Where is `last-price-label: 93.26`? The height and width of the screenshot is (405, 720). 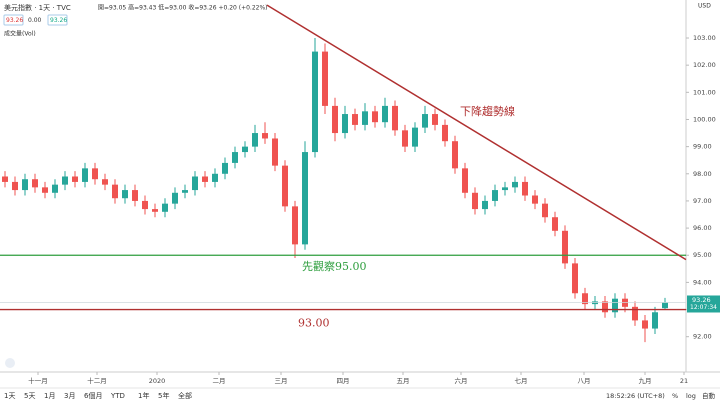 last-price-label: 93.26 is located at coordinates (701, 300).